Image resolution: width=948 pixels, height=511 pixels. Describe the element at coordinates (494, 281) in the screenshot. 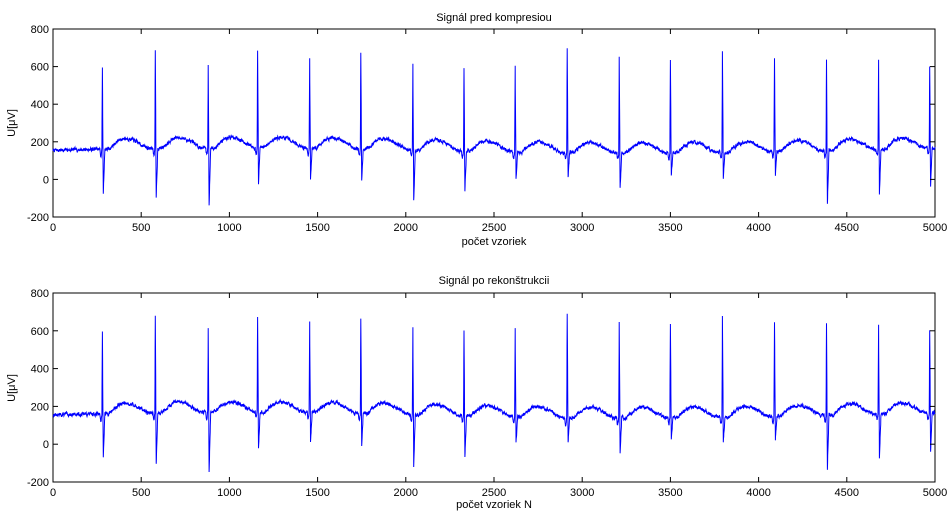

I see `chart-title: Signál po rekonštrukcii` at that location.